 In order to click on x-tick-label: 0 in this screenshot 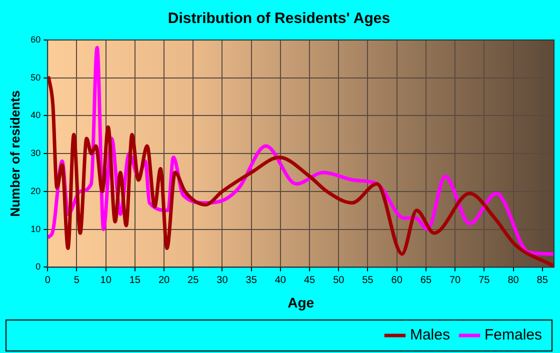, I will do `click(47, 280)`.